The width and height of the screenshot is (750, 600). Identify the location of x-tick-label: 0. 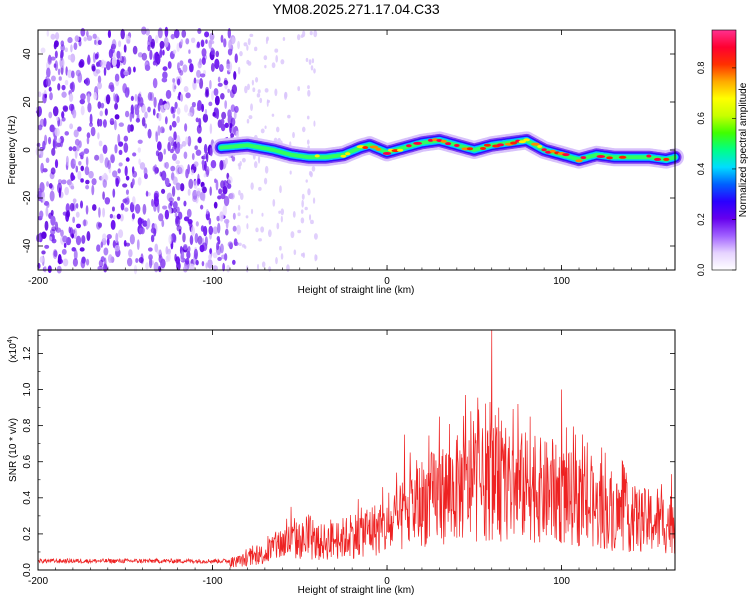
(387, 581).